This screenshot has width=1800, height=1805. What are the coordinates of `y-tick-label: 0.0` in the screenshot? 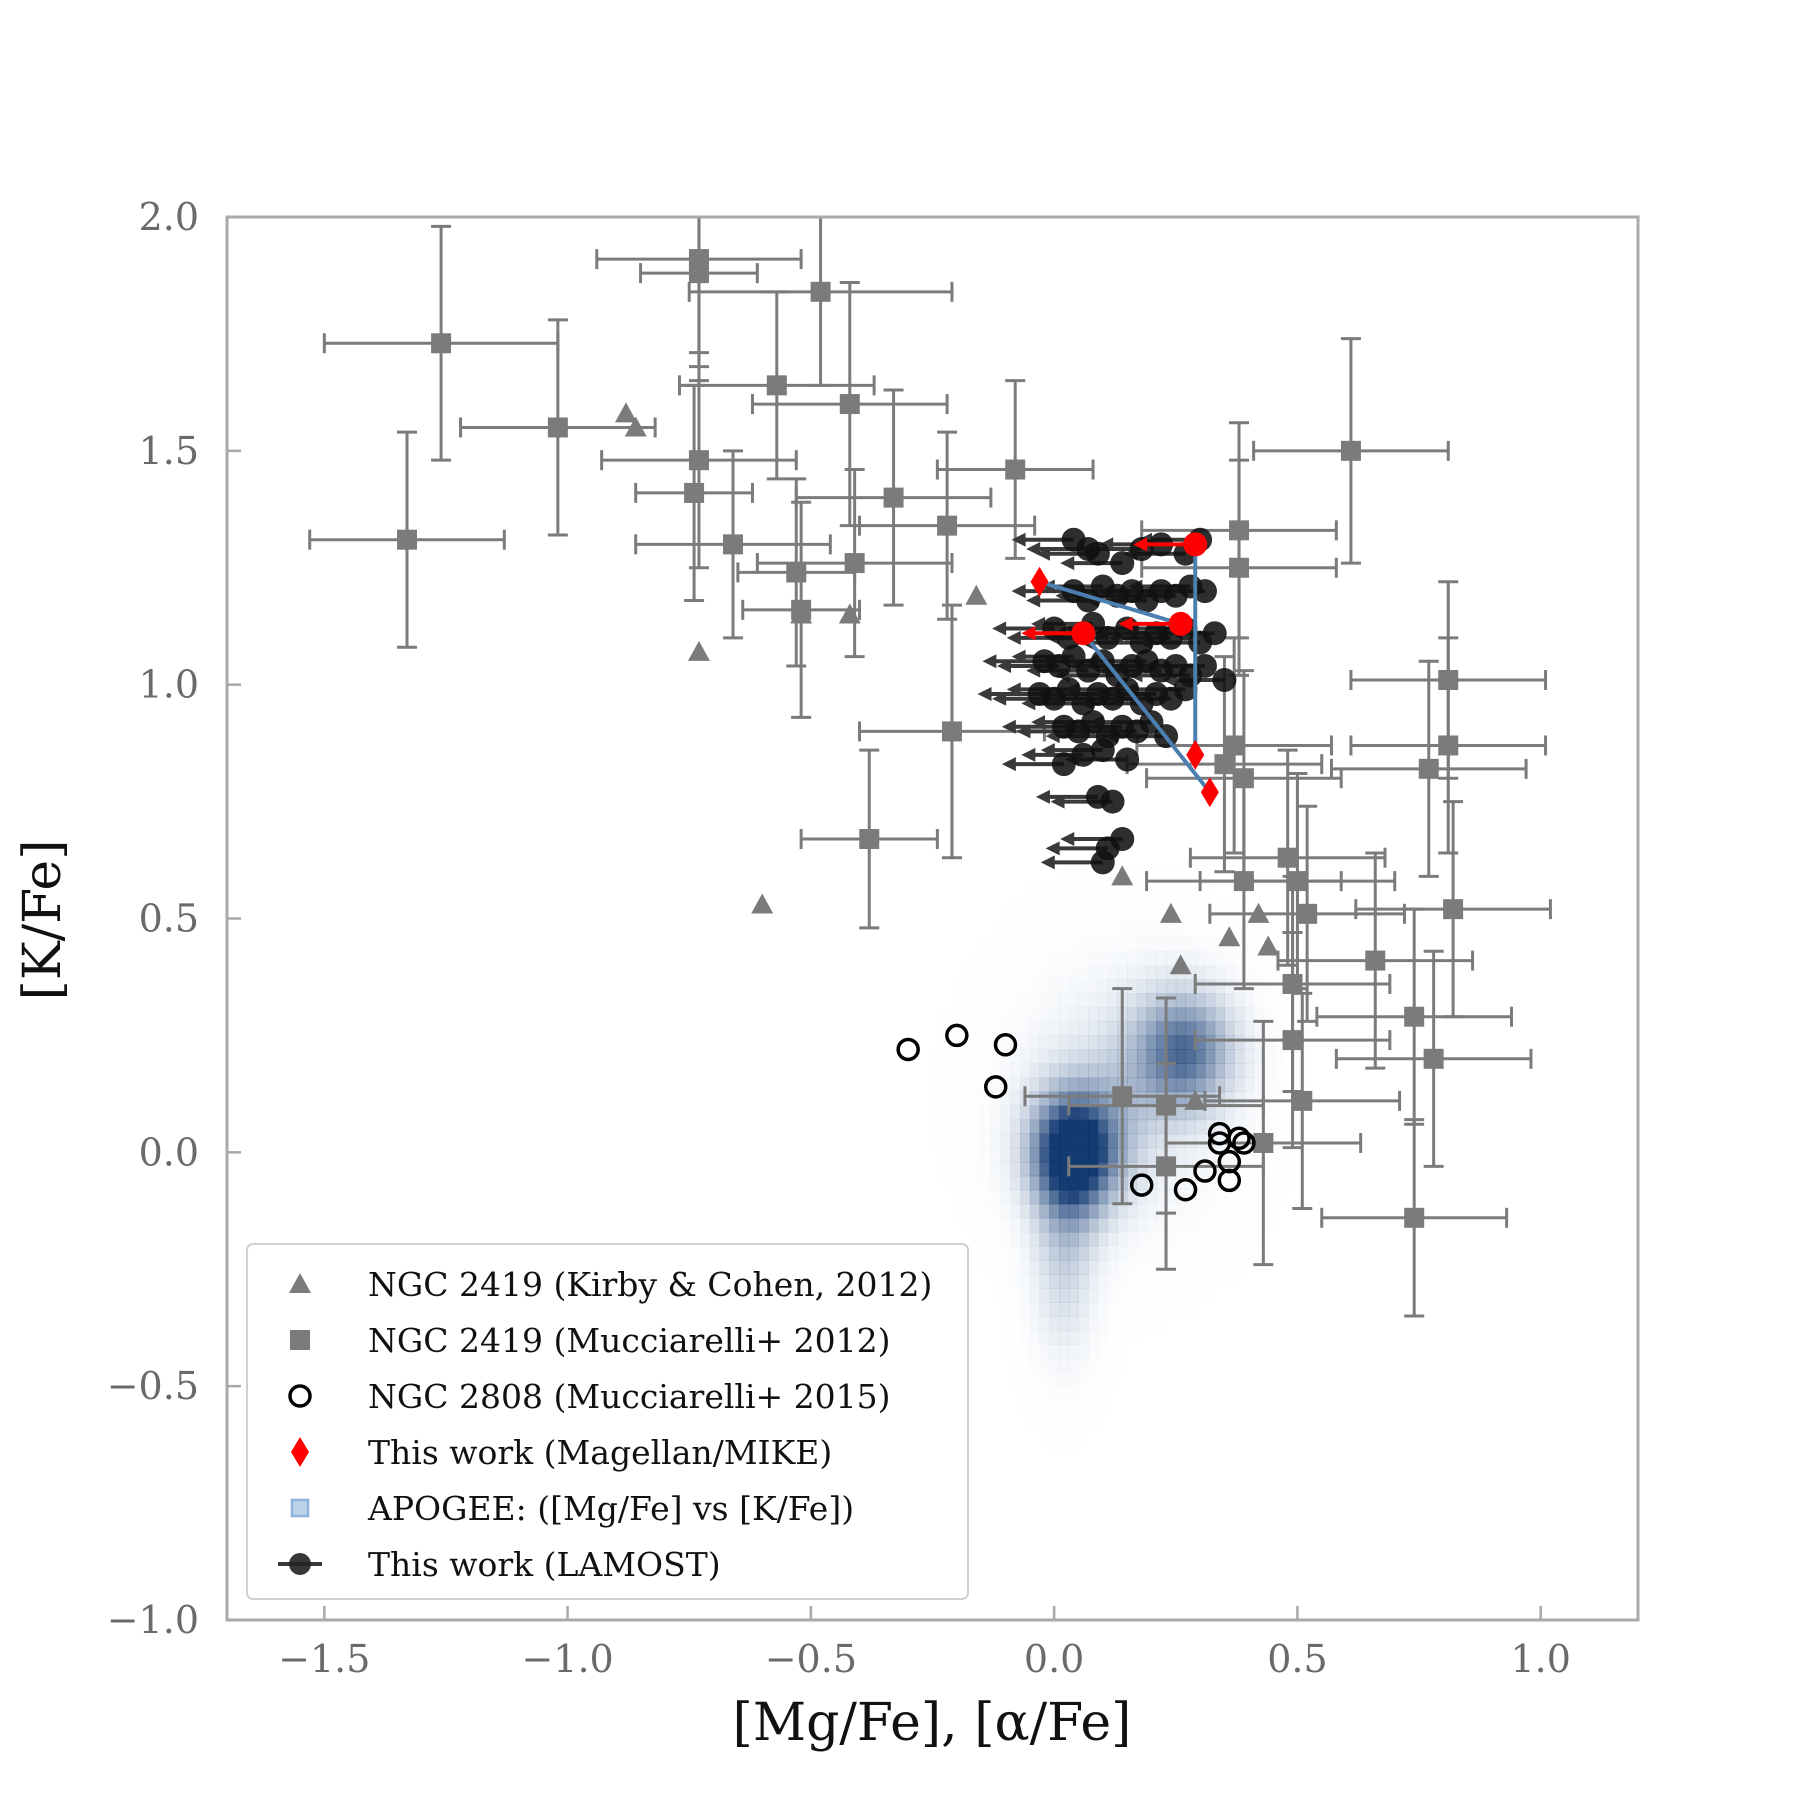 It's located at (169, 1152).